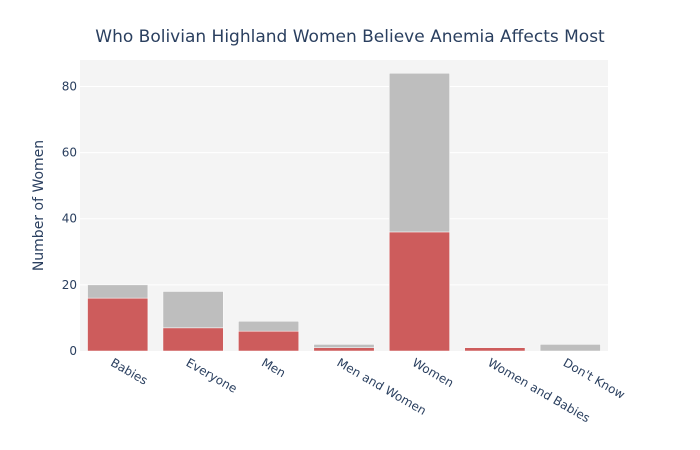 The width and height of the screenshot is (700, 450). What do you see at coordinates (419, 152) in the screenshot?
I see `bar-2-women` at bounding box center [419, 152].